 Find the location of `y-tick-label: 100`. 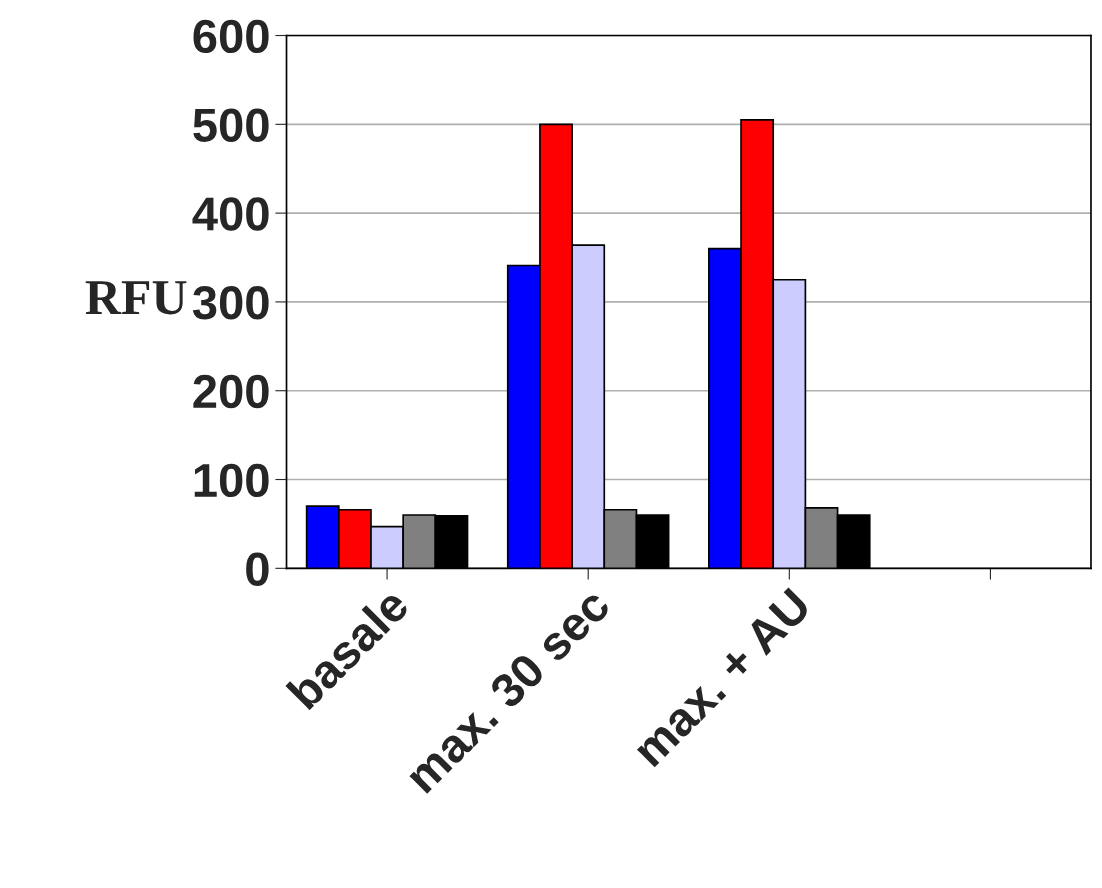

y-tick-label: 100 is located at coordinates (231, 480).